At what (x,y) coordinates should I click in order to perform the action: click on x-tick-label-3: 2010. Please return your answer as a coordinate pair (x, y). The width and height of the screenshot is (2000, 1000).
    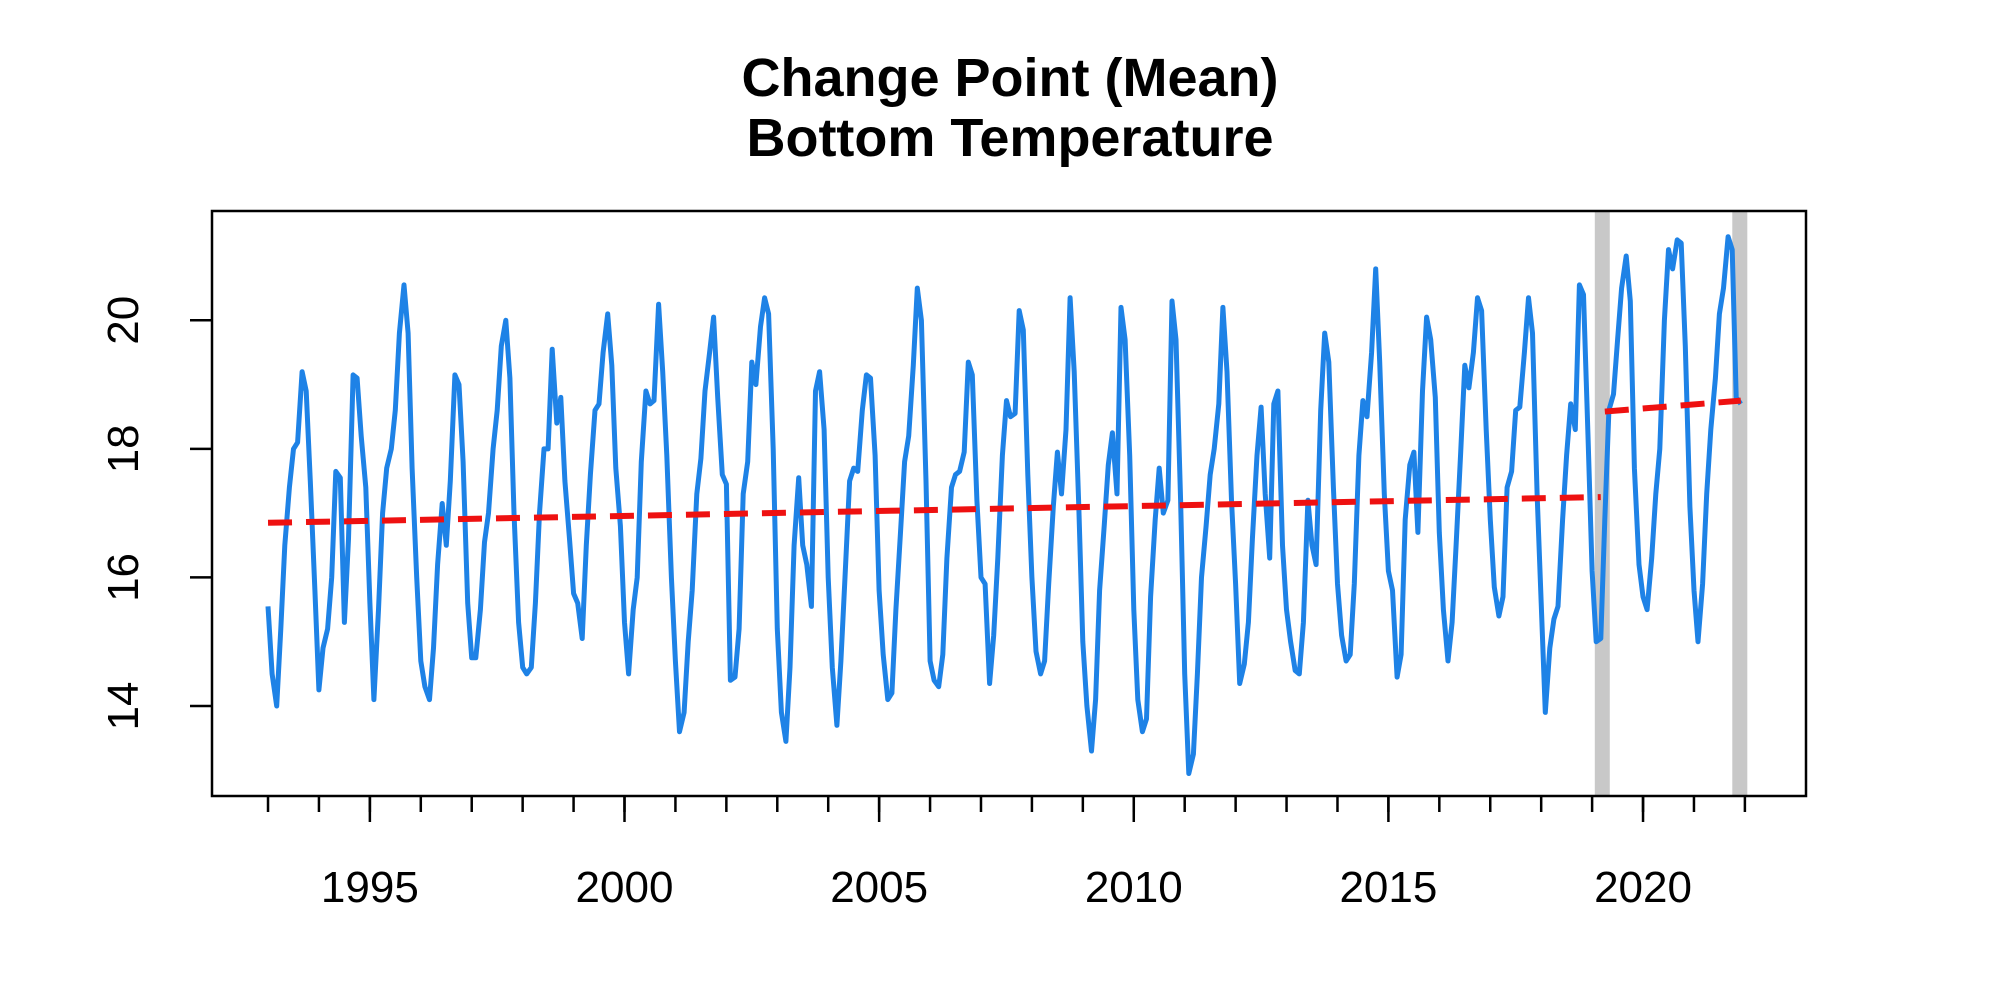
    Looking at the image, I should click on (1134, 887).